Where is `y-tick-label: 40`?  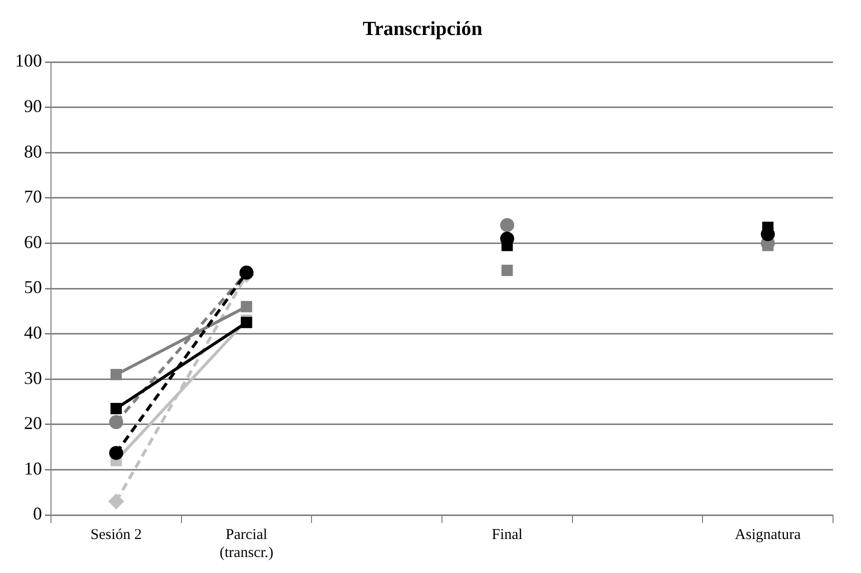
y-tick-label: 40 is located at coordinates (33, 332).